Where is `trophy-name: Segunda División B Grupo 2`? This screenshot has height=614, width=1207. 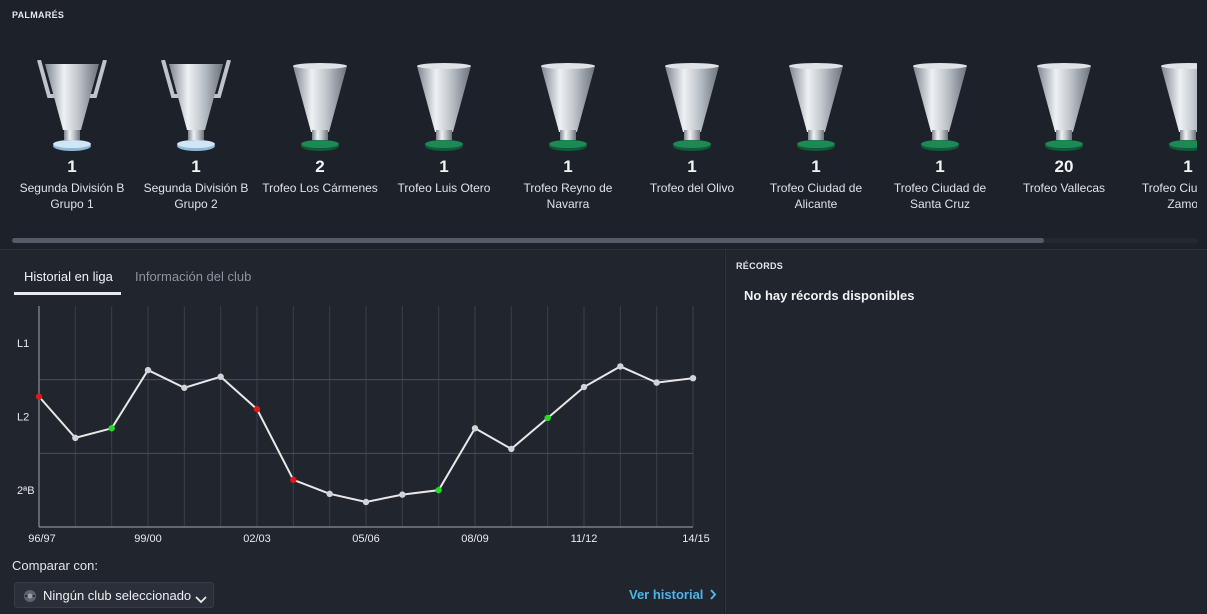
trophy-name: Segunda División B Grupo 2 is located at coordinates (196, 196).